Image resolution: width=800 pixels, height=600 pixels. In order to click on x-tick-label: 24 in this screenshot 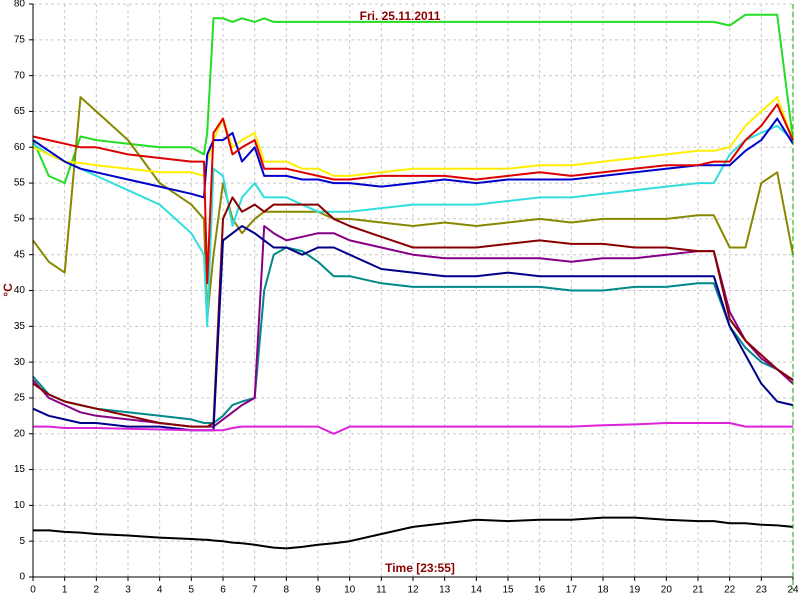, I will do `click(793, 590)`.